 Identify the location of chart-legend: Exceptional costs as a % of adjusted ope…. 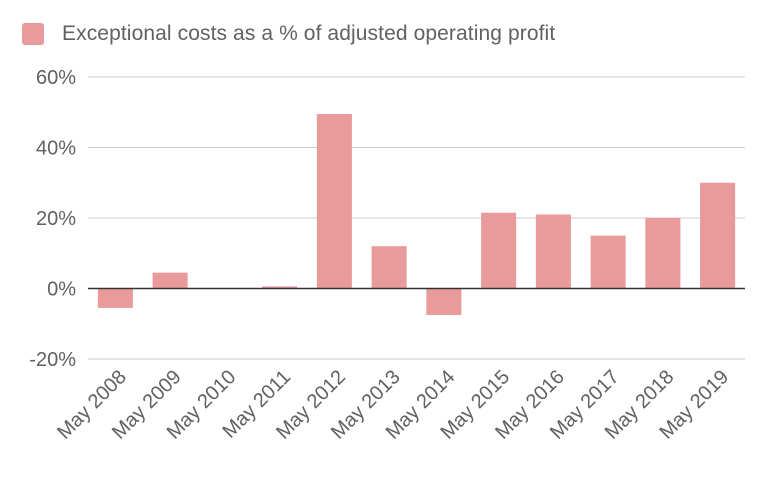
(288, 34).